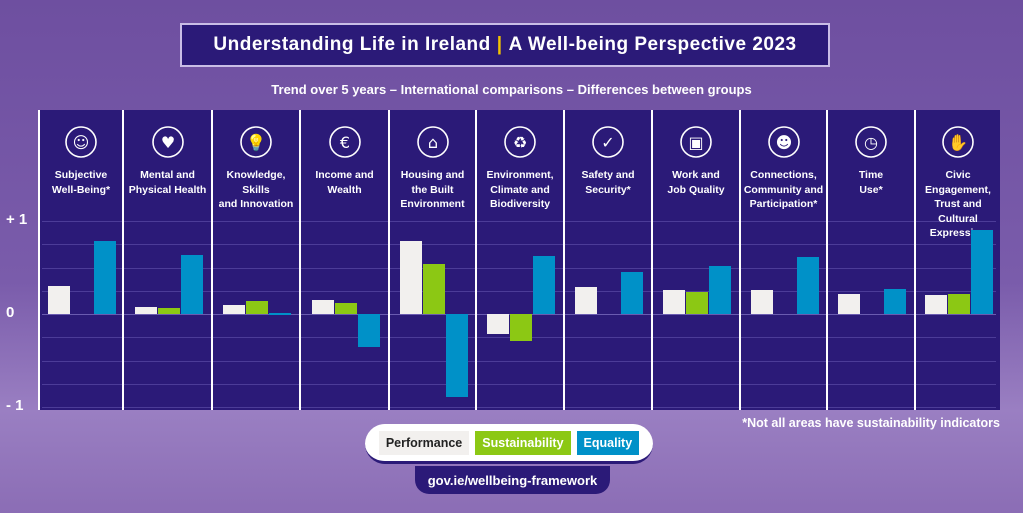 This screenshot has height=513, width=1023. I want to click on category-column: ▣ Work and Job Quality, so click(695, 260).